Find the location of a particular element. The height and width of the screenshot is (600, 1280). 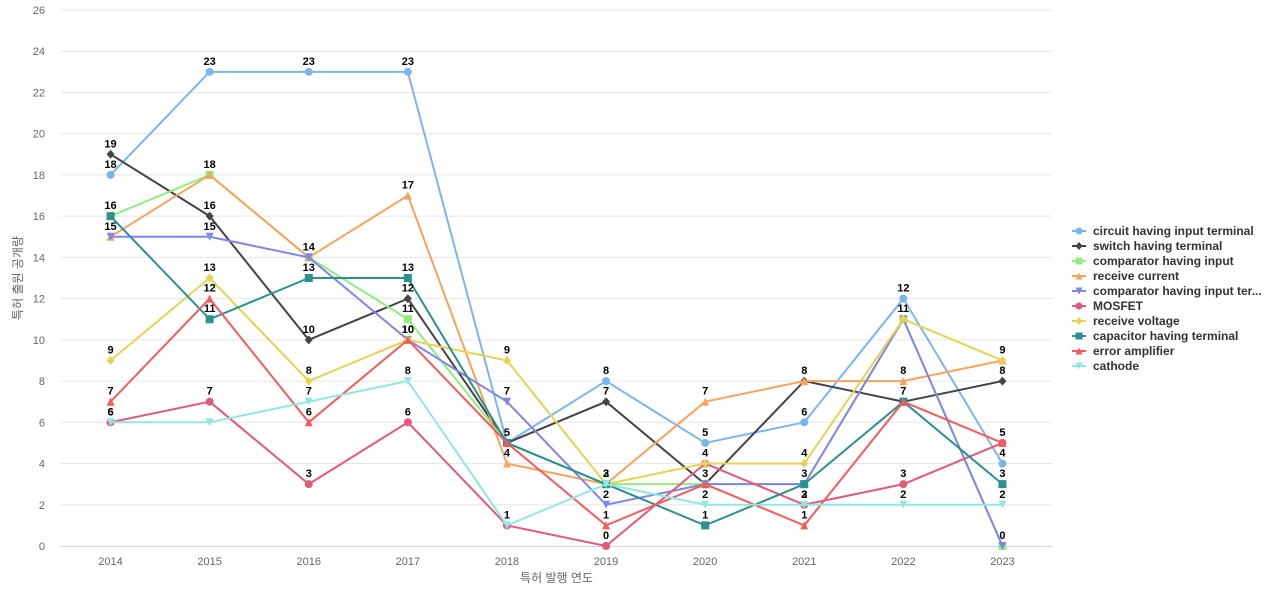

y-tick-label: 4 is located at coordinates (42, 465).